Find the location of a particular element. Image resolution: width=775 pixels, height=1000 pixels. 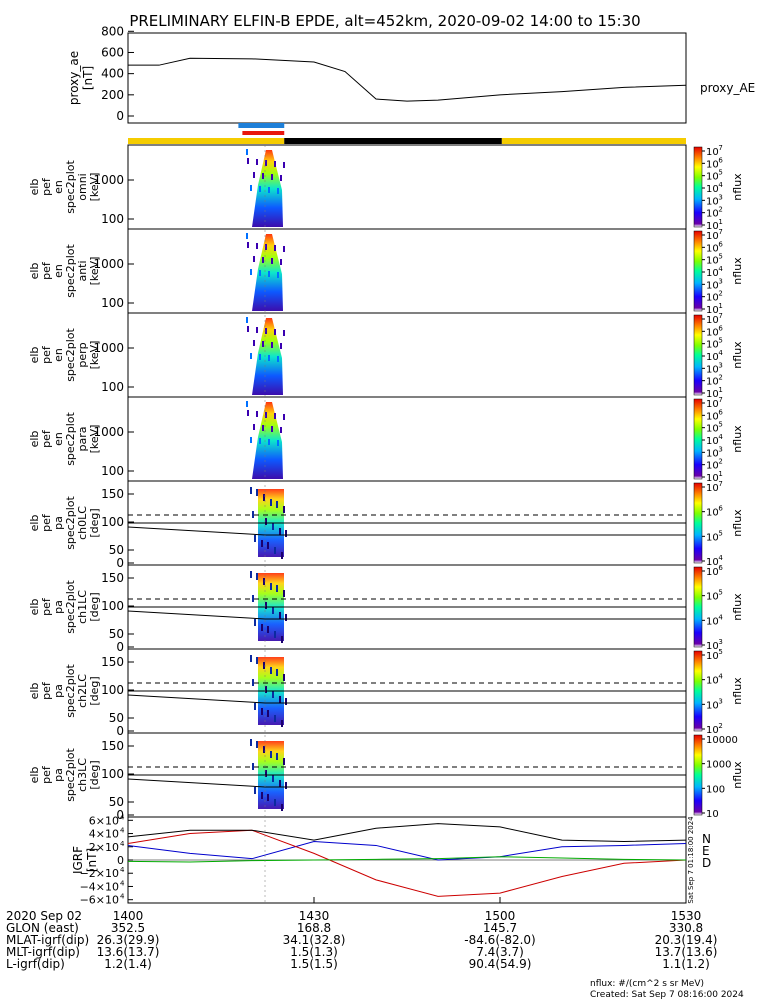

spectrogram-ytick-label: 50 is located at coordinates (116, 802).